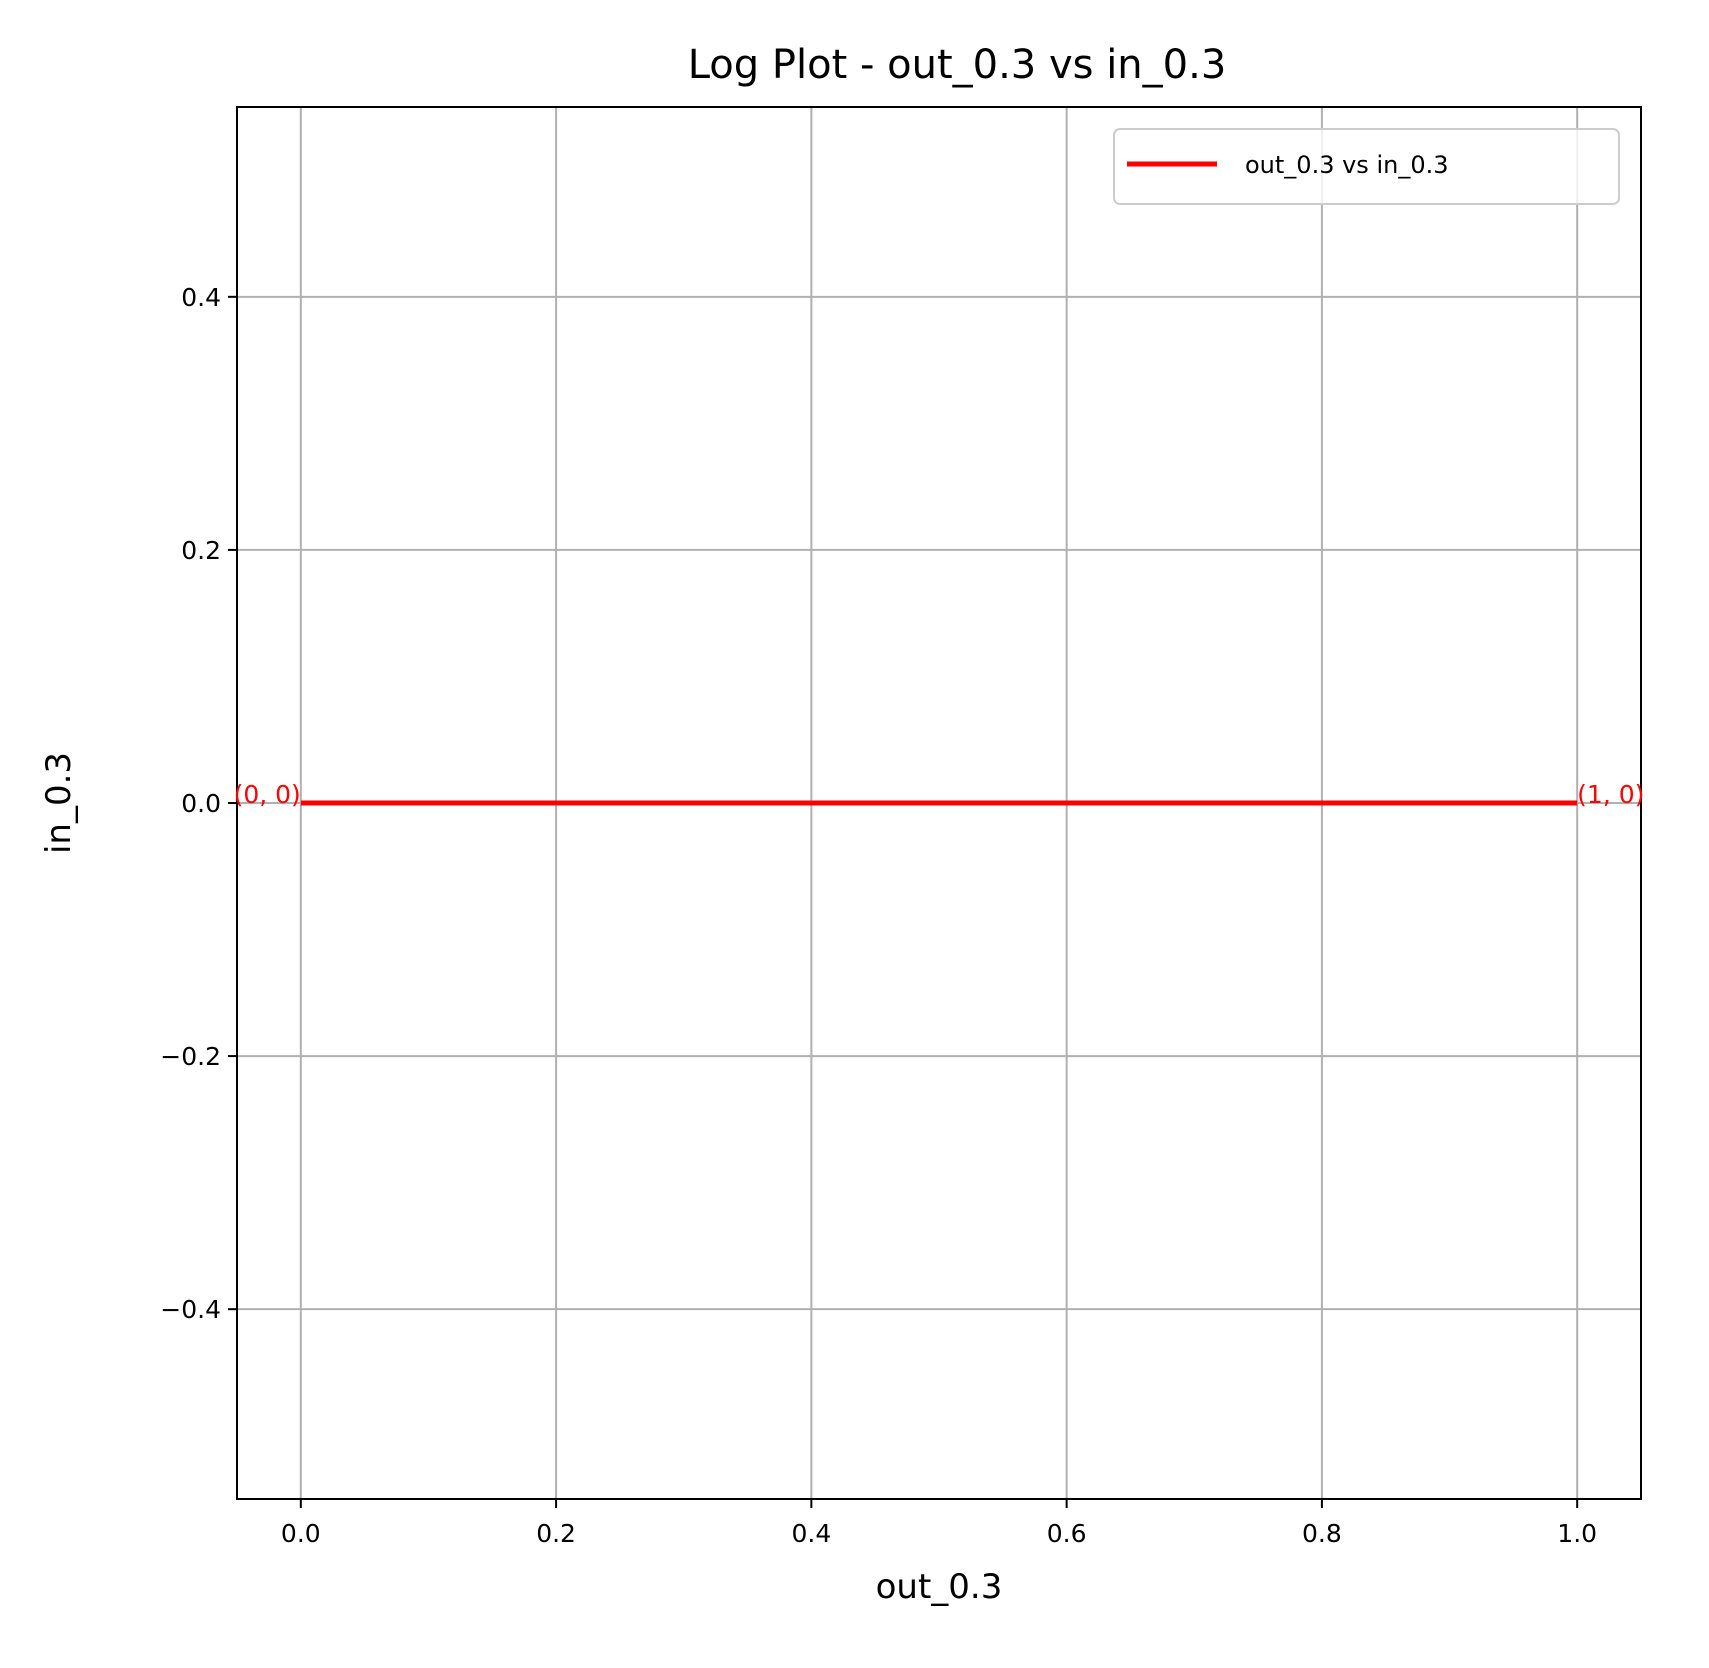 The height and width of the screenshot is (1668, 1709). What do you see at coordinates (190, 1309) in the screenshot?
I see `y-tick-label: −0.4` at bounding box center [190, 1309].